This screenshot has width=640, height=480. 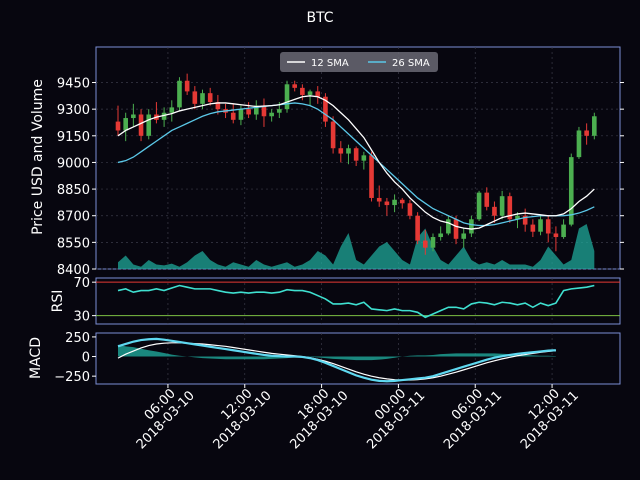 I want to click on legend-box, so click(x=359, y=62).